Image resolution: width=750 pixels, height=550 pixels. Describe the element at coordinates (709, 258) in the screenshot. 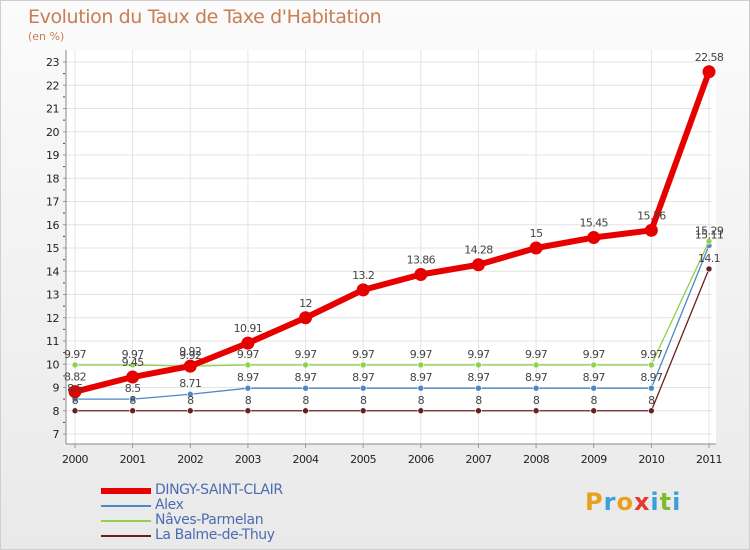

I see `data-label: 14.1` at that location.